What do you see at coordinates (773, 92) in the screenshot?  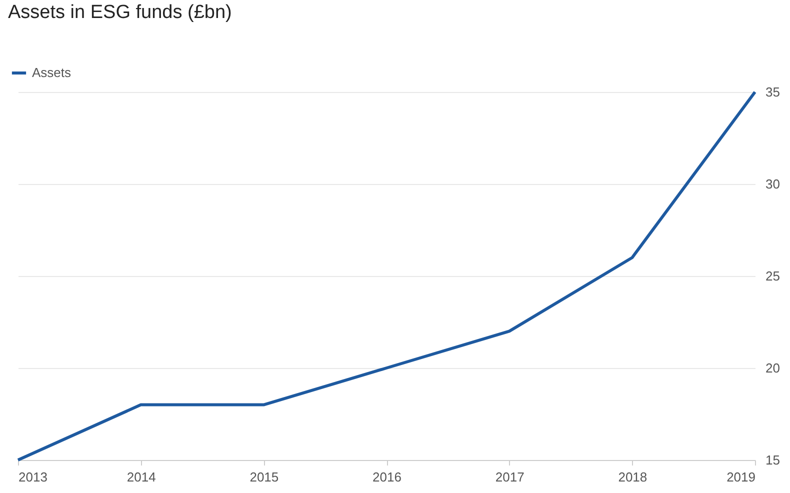 I see `y-tick-label: 35` at bounding box center [773, 92].